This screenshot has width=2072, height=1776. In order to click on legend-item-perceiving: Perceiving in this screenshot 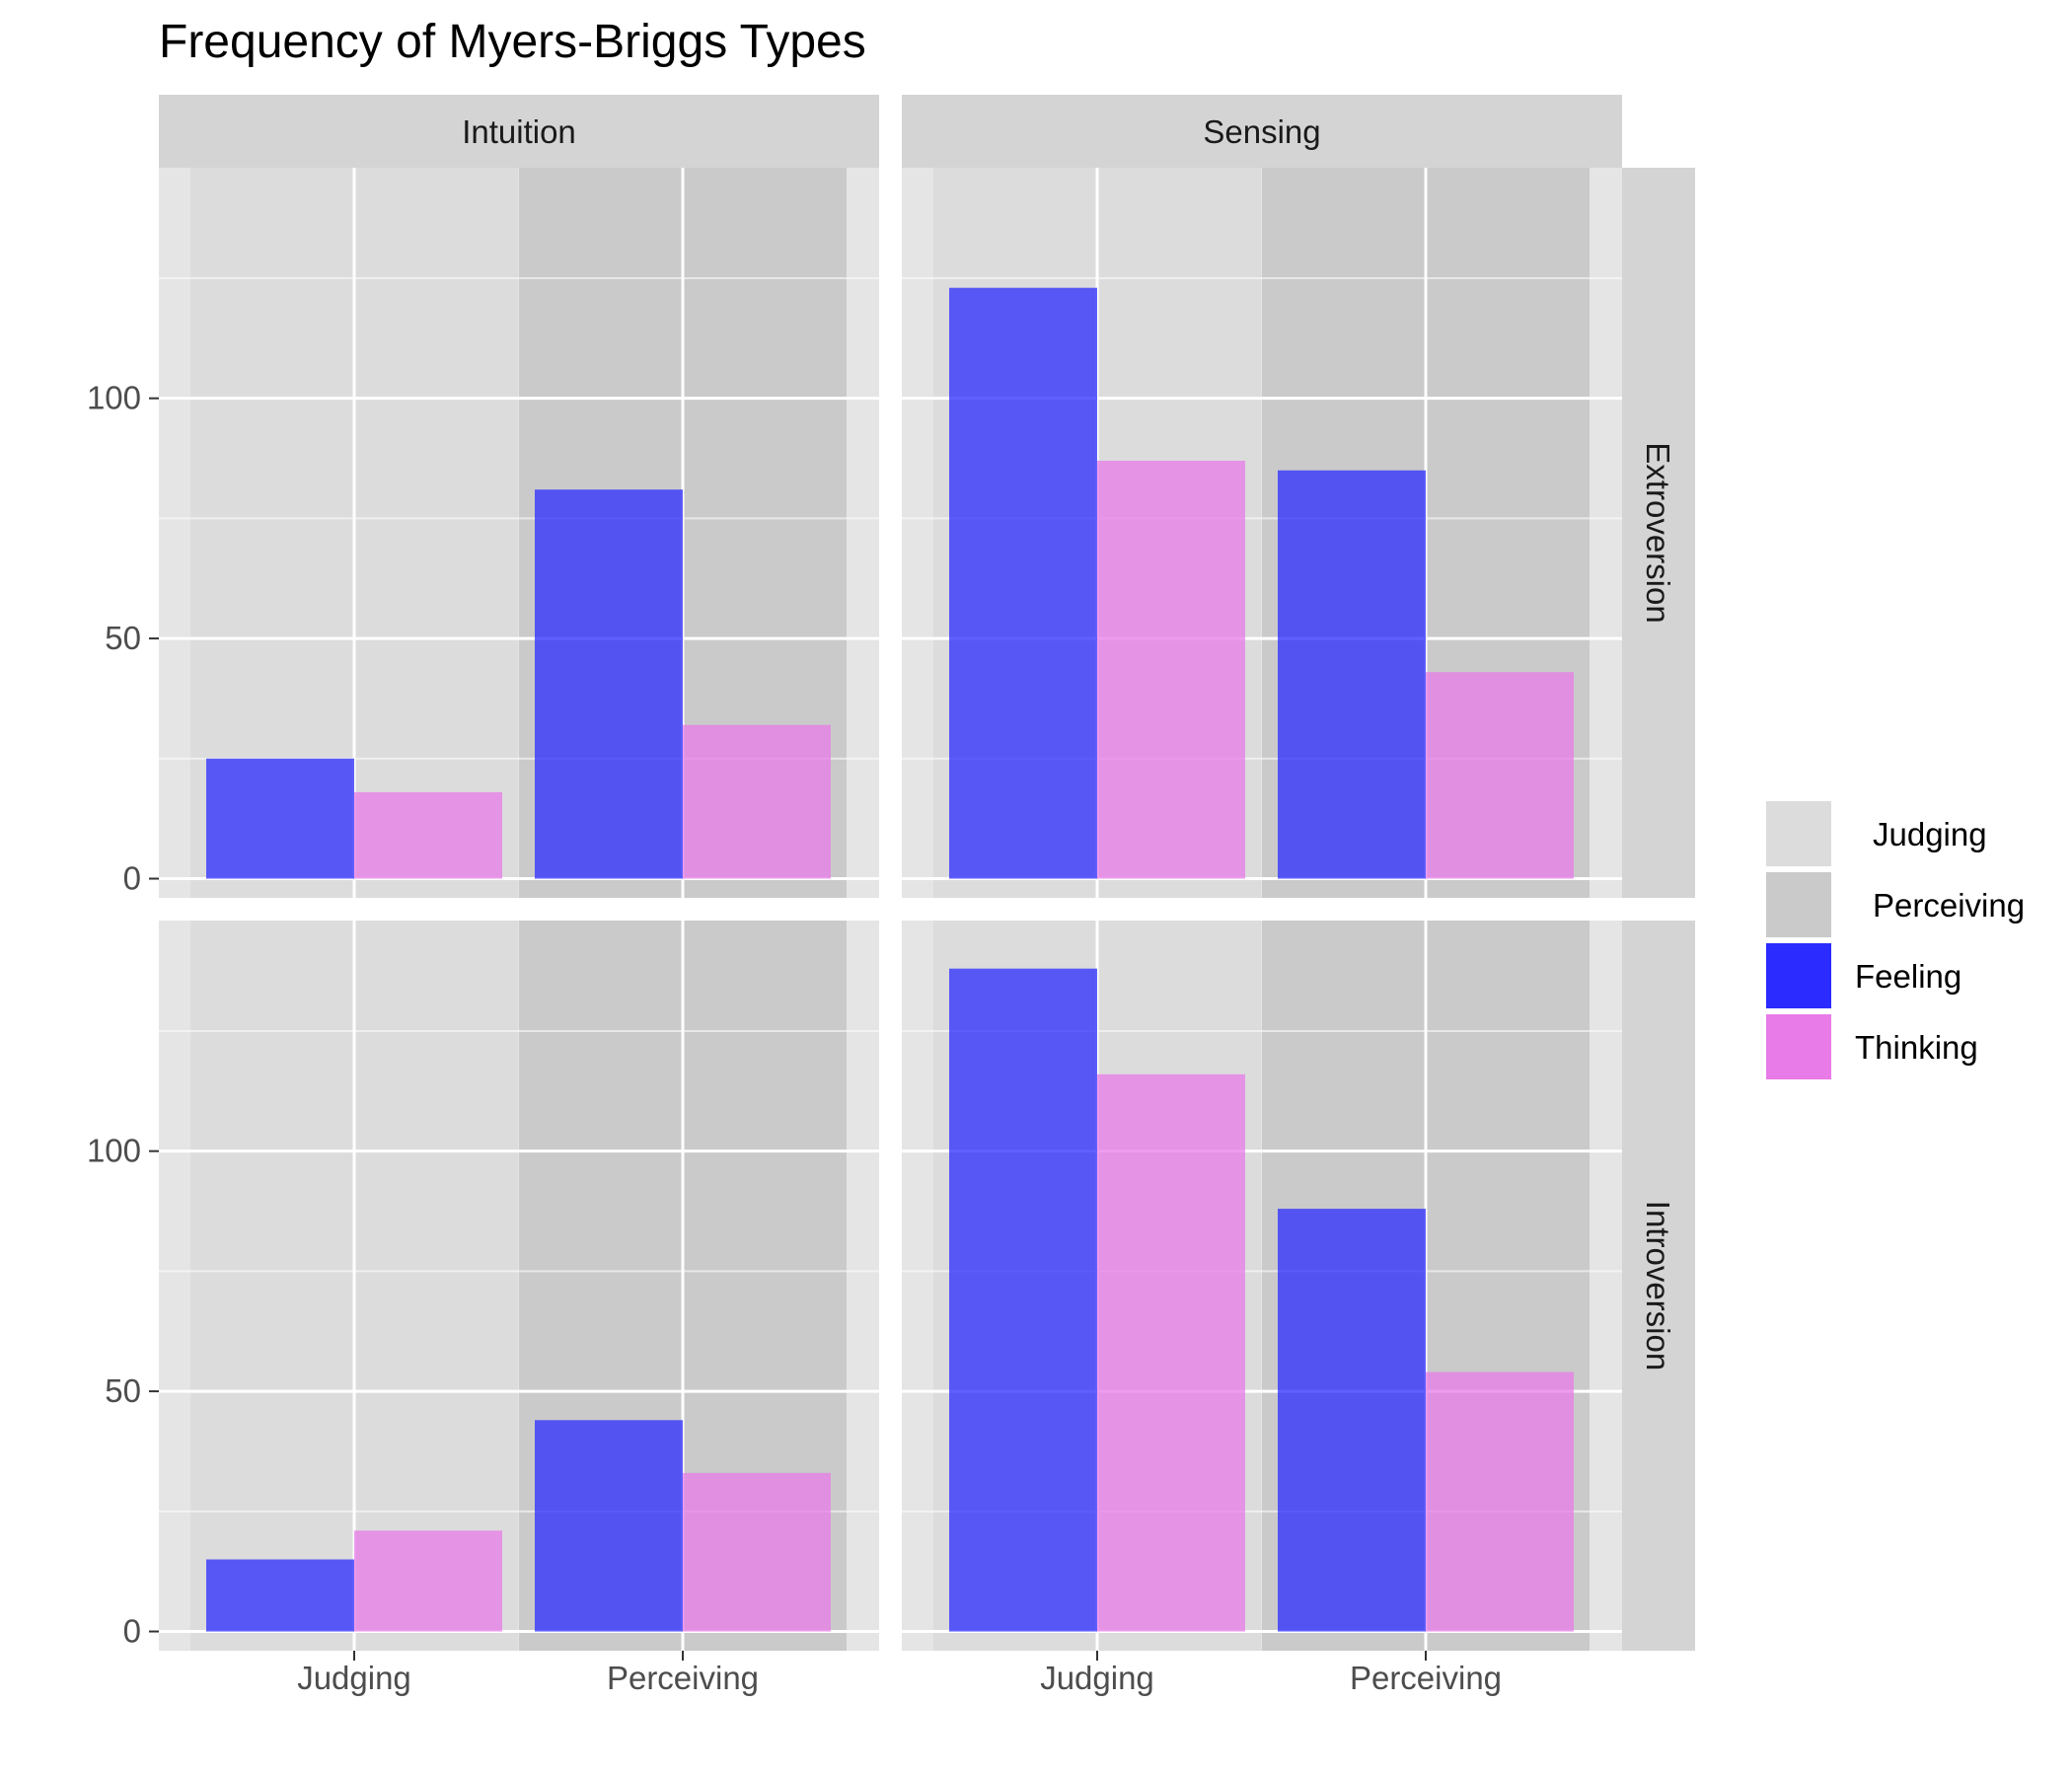, I will do `click(1896, 905)`.